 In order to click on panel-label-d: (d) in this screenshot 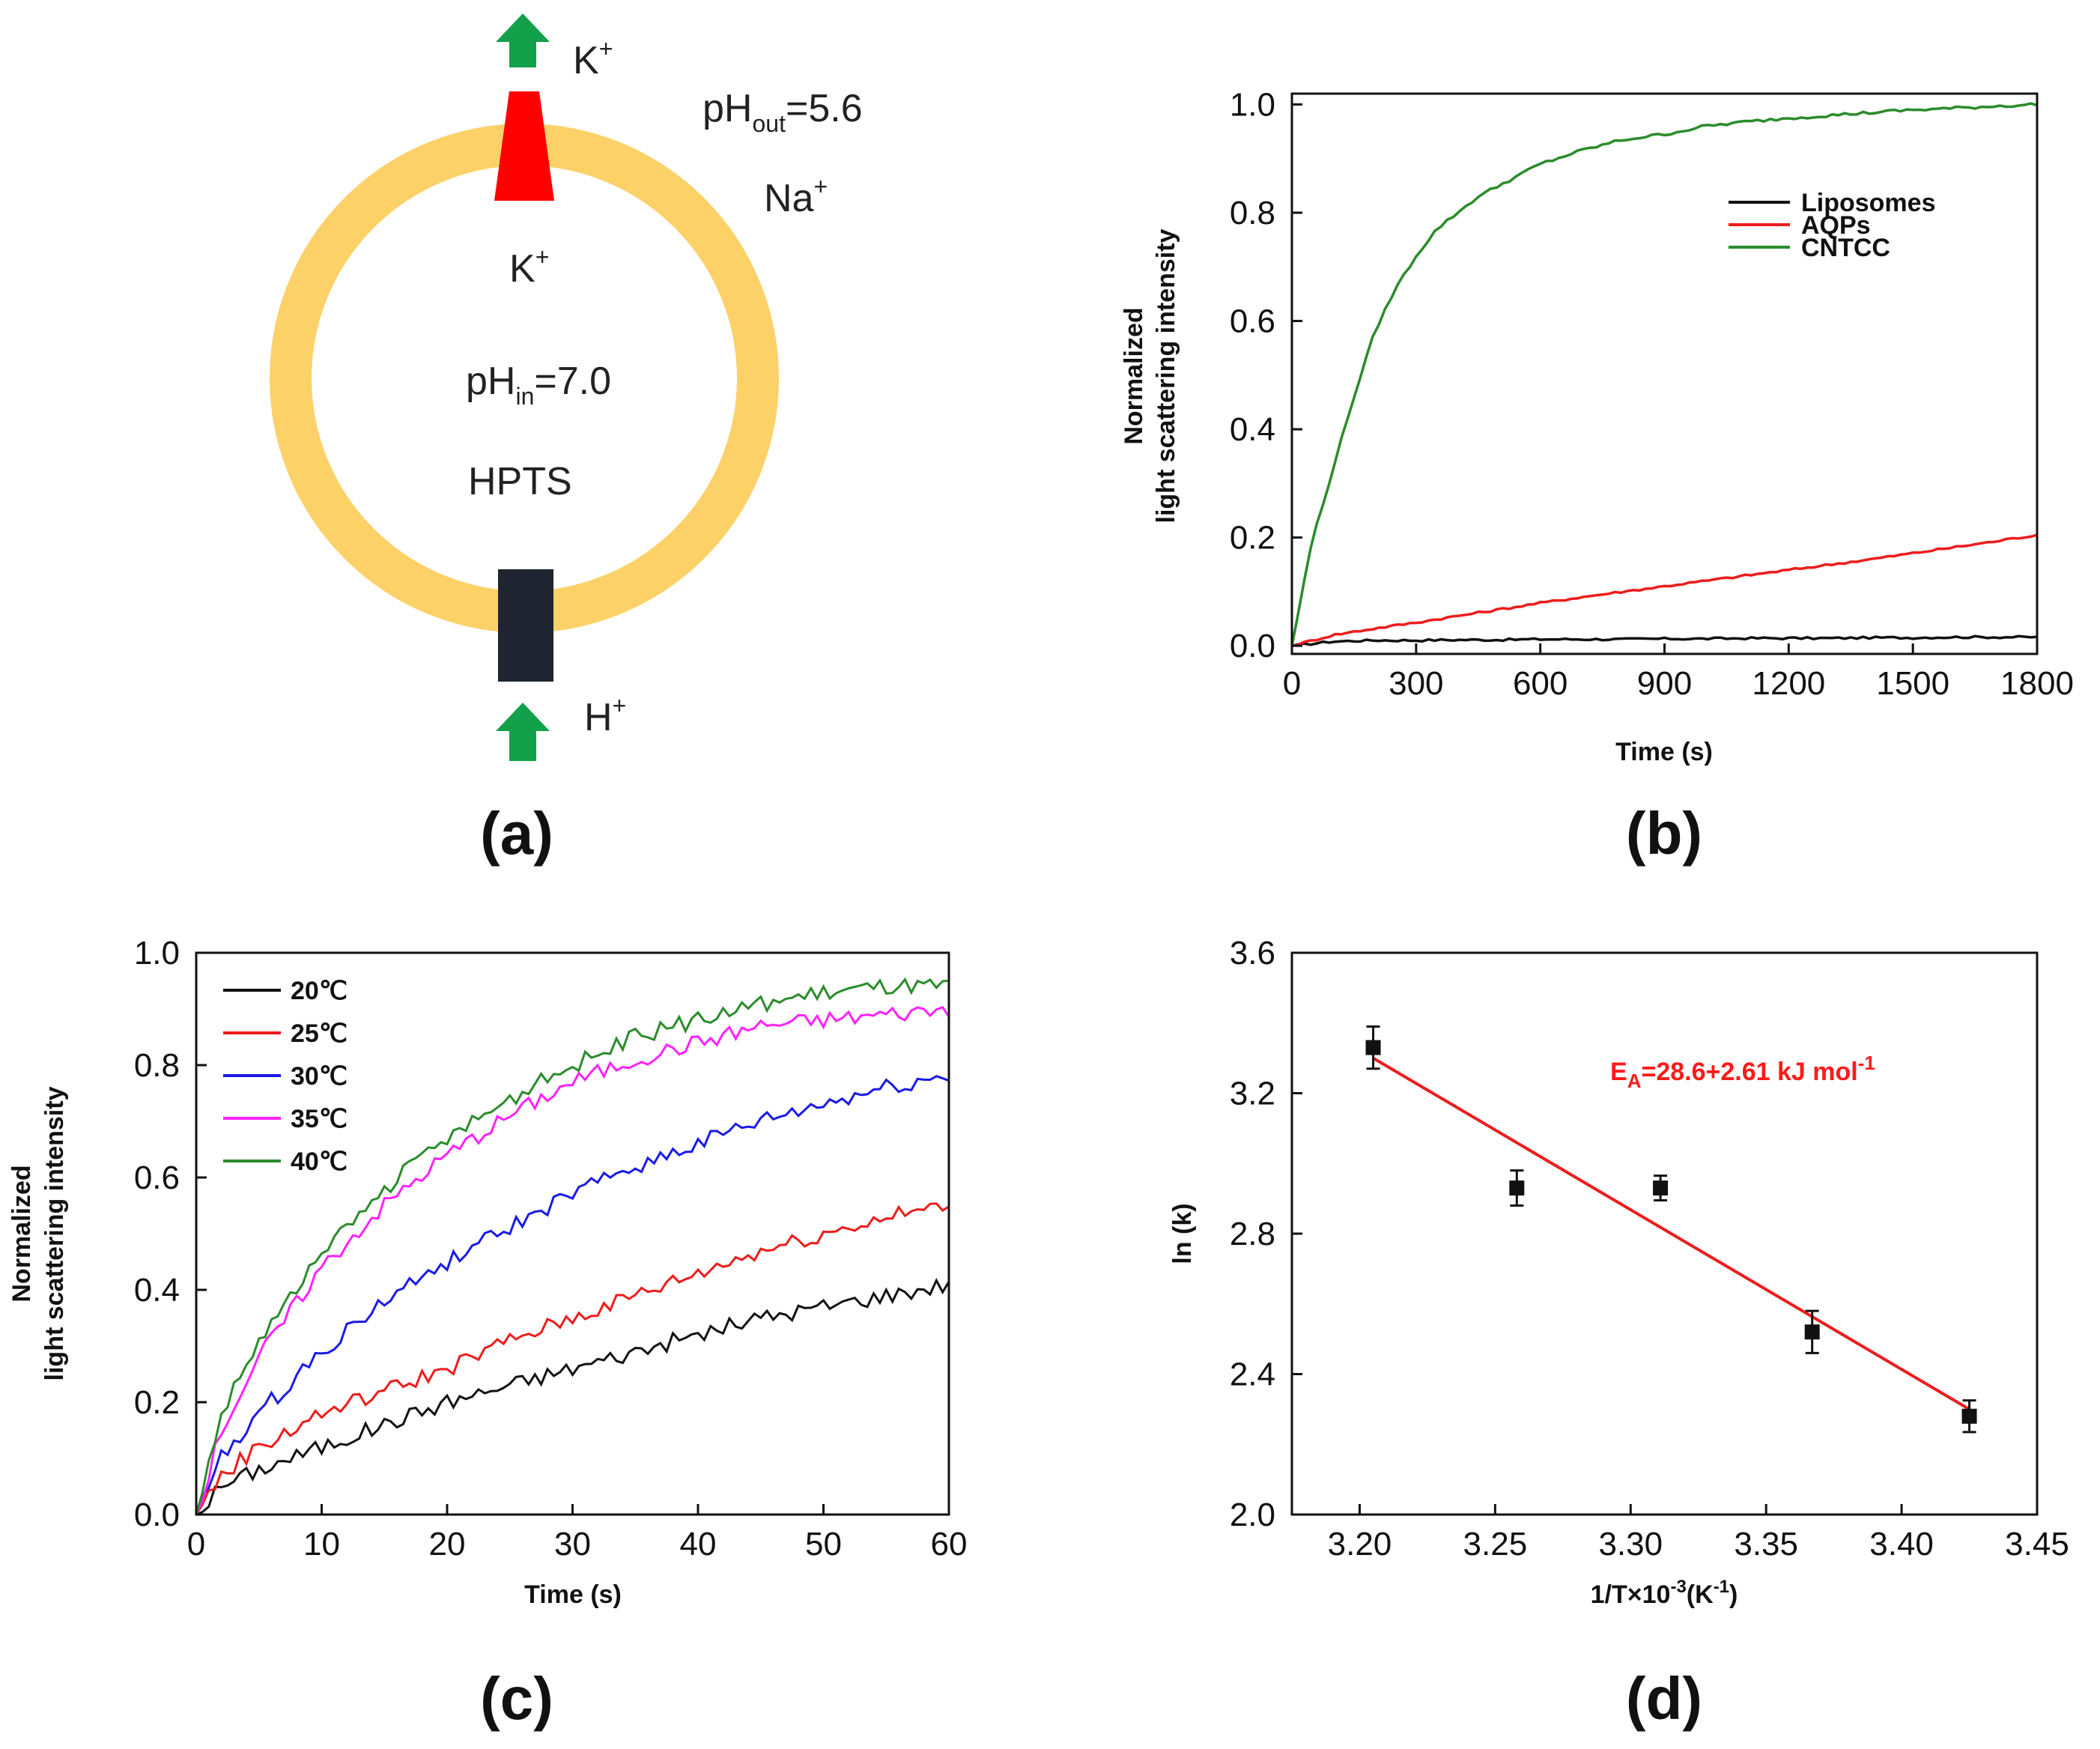, I will do `click(1664, 1699)`.